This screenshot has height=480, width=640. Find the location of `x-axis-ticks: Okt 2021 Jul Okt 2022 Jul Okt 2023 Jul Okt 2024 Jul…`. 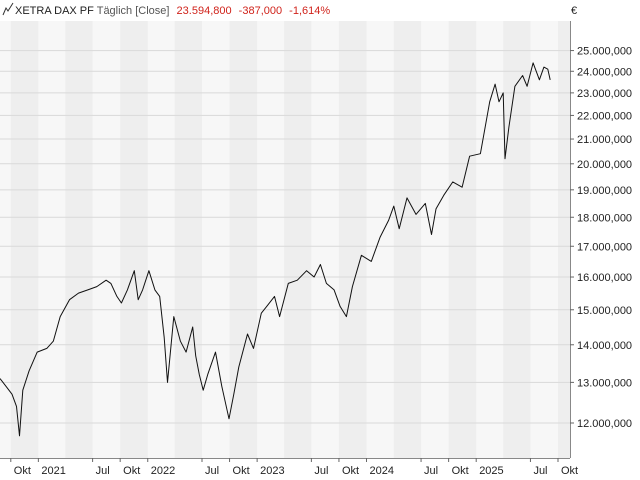

x-axis-ticks: Okt 2021 Jul Okt 2022 Jul Okt 2023 Jul Okt 2024 Jul… is located at coordinates (294, 467).